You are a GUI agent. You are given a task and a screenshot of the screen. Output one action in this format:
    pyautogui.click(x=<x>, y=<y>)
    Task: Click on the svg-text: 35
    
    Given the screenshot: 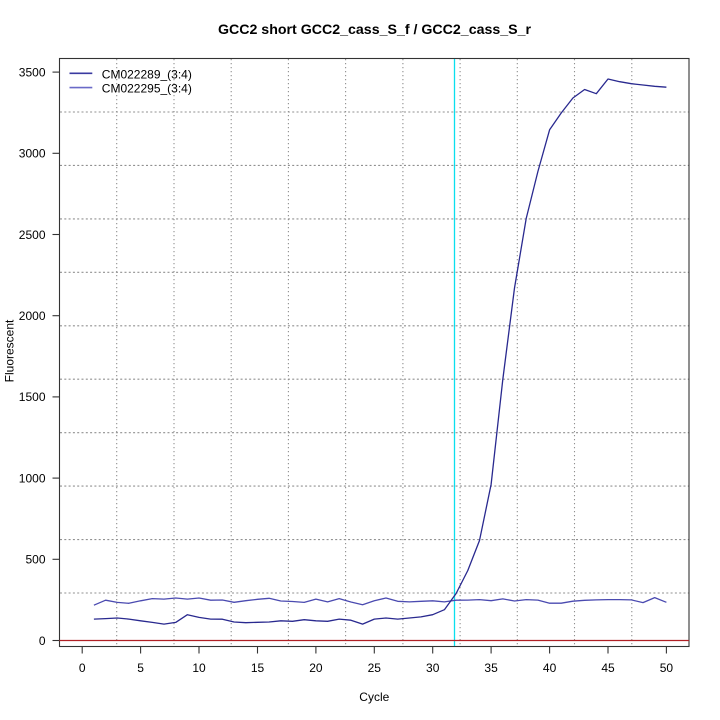 What is the action you would take?
    pyautogui.click(x=491, y=668)
    